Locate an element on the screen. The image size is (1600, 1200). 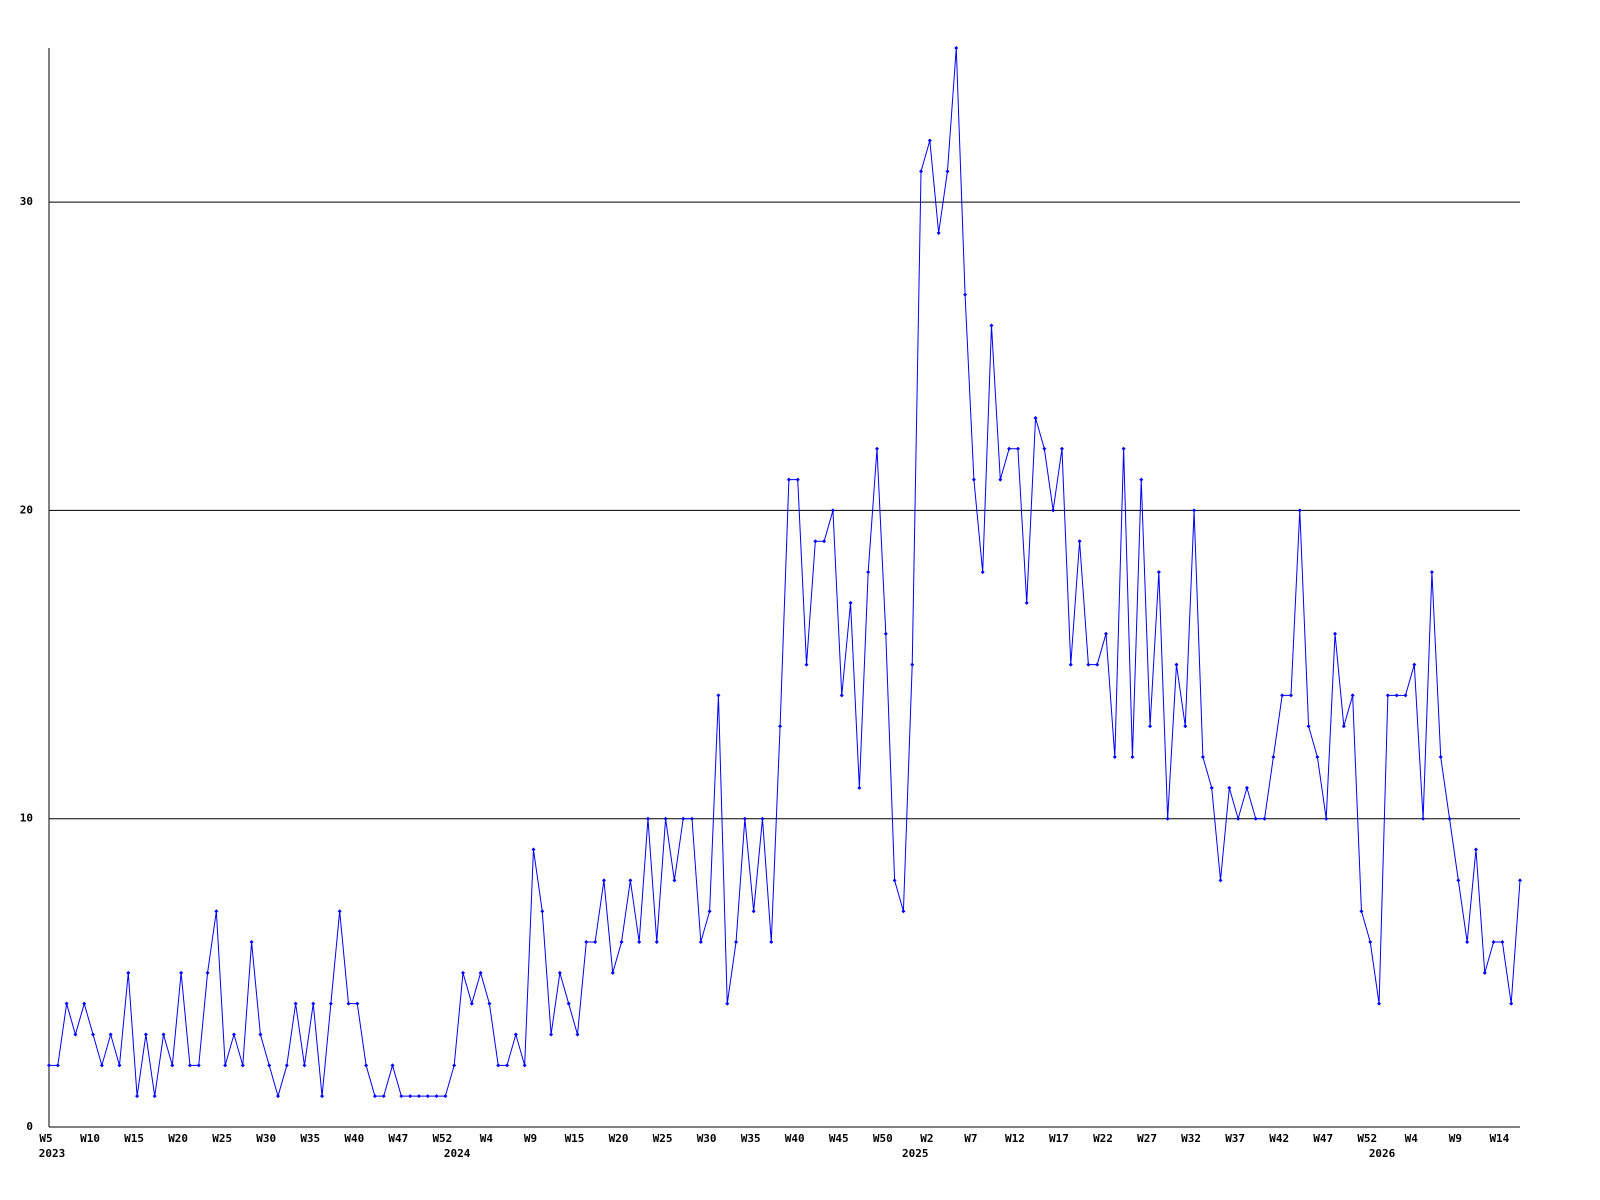
x-group-label: 2024 is located at coordinates (457, 1153).